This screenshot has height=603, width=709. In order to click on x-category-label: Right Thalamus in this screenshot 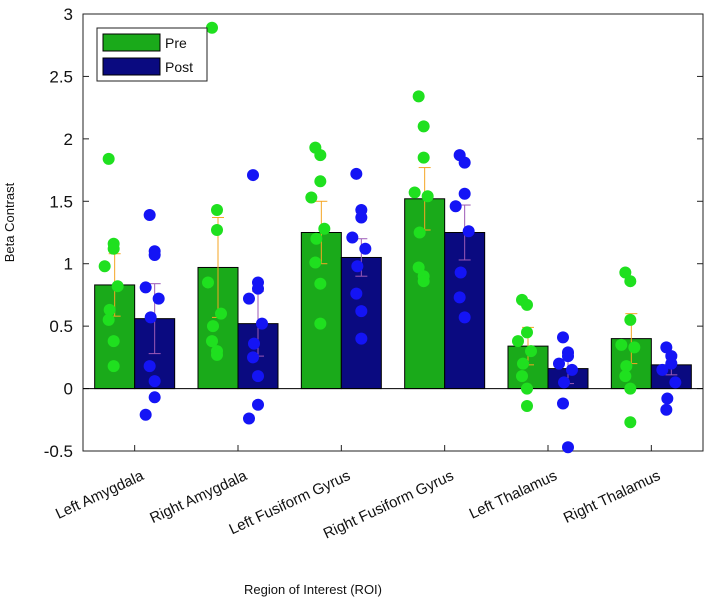, I will do `click(612, 497)`.